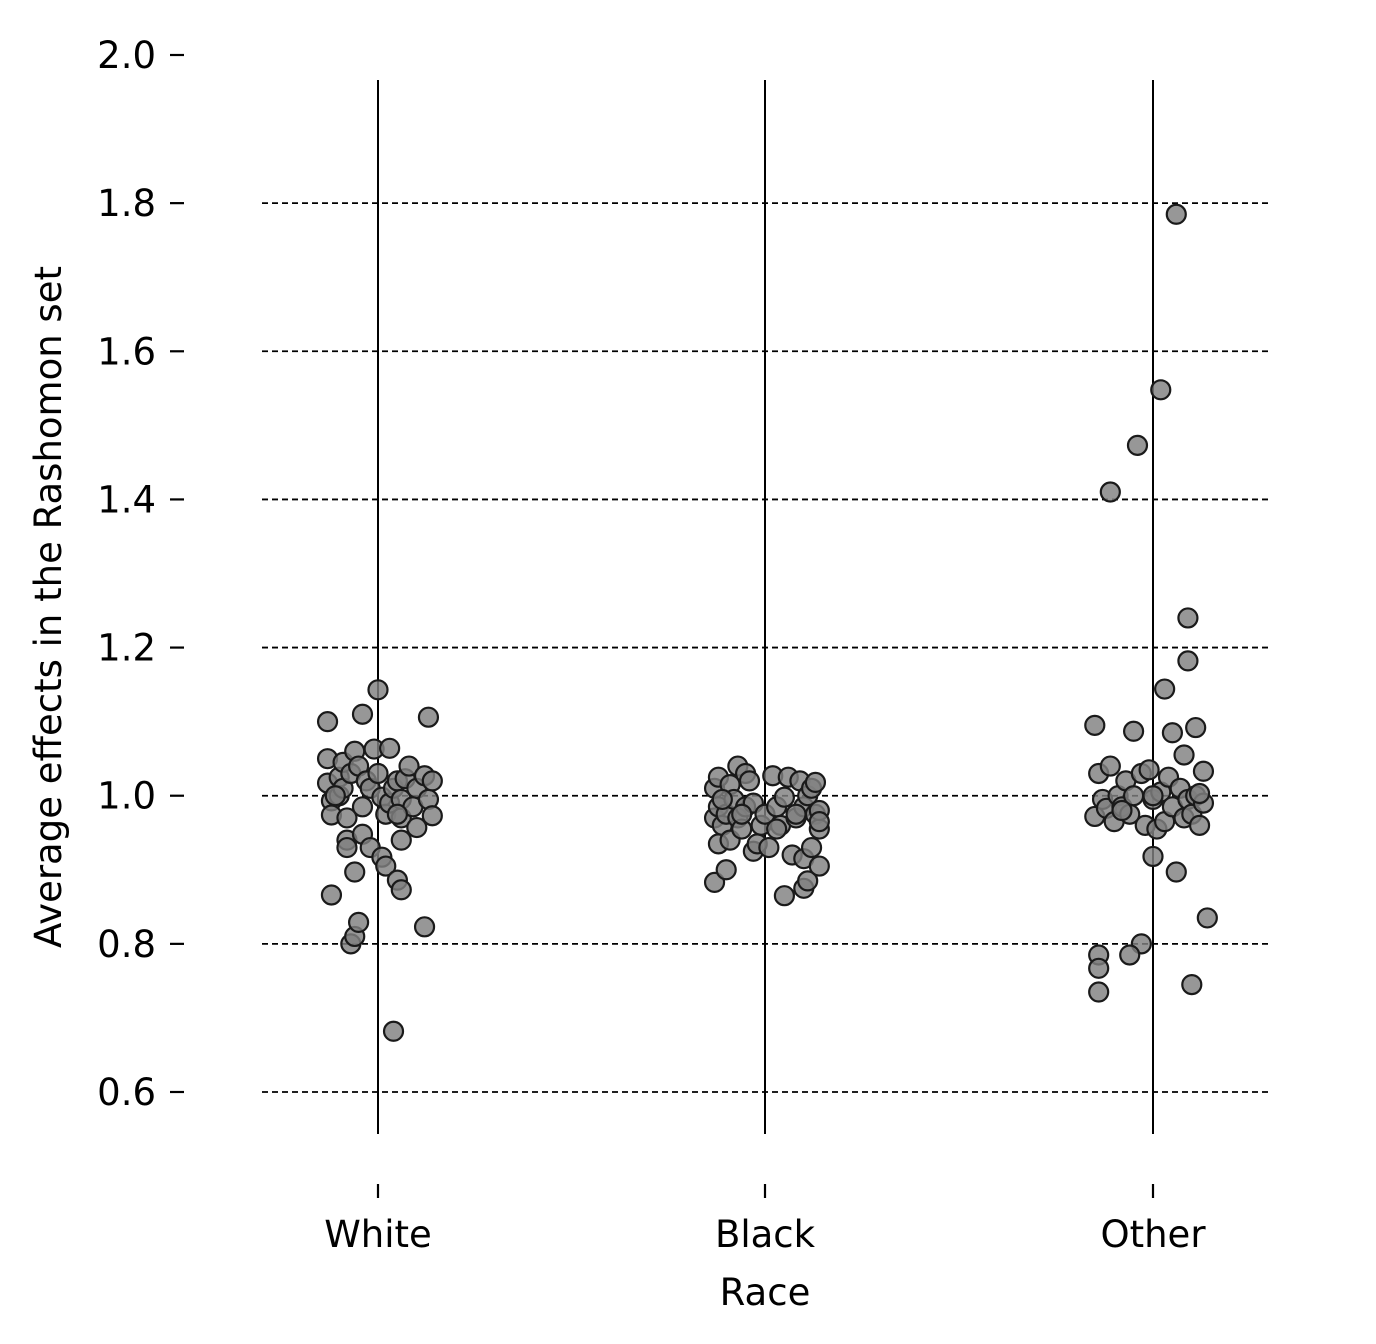 The height and width of the screenshot is (1344, 1376). What do you see at coordinates (378, 1234) in the screenshot?
I see `x-tick-label: White` at bounding box center [378, 1234].